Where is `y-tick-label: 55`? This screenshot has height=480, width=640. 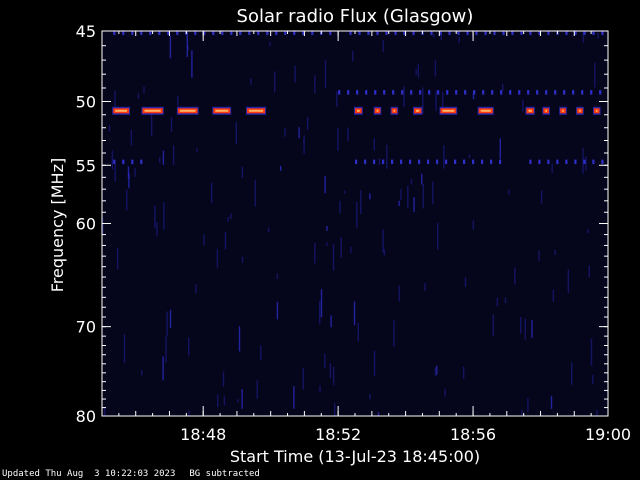
y-tick-label: 55 is located at coordinates (86, 165).